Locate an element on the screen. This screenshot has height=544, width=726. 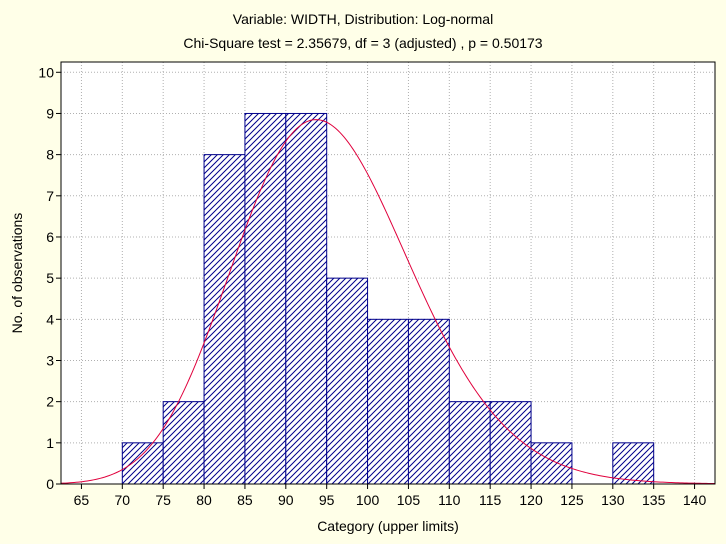
y-tick-label: 10 is located at coordinates (46, 72).